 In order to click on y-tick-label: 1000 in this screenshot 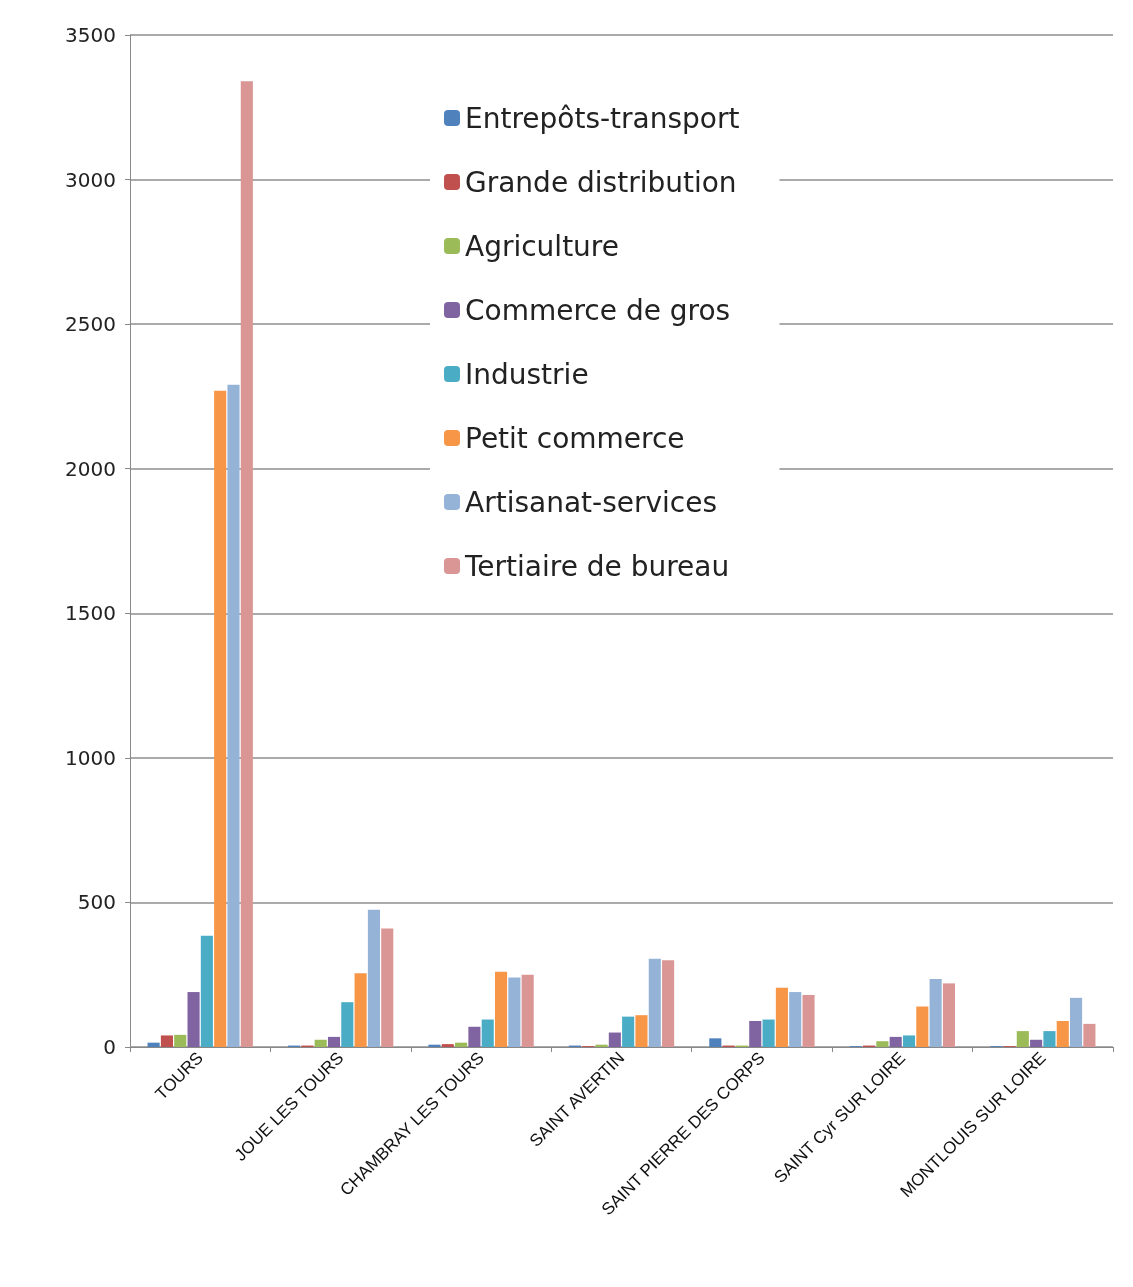, I will do `click(90, 757)`.